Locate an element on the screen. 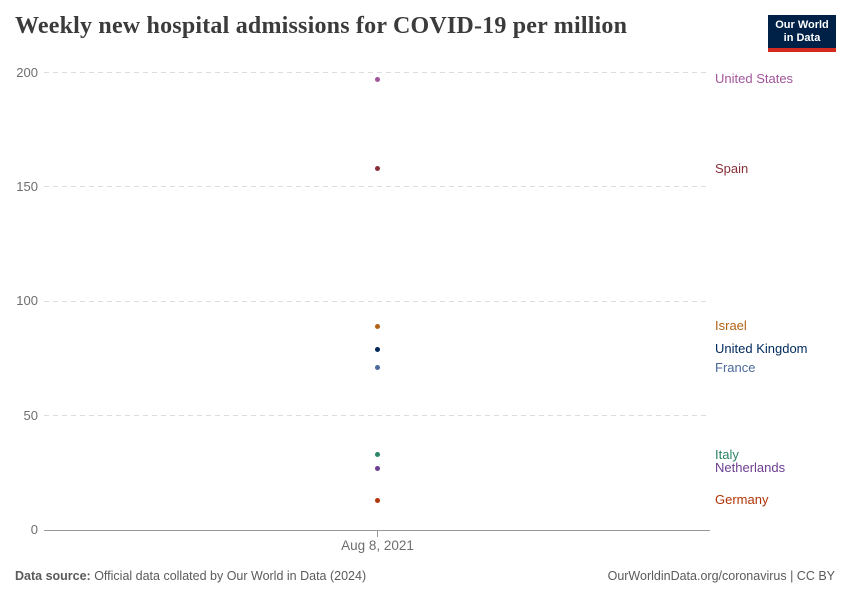  data-point-united-states is located at coordinates (377, 79).